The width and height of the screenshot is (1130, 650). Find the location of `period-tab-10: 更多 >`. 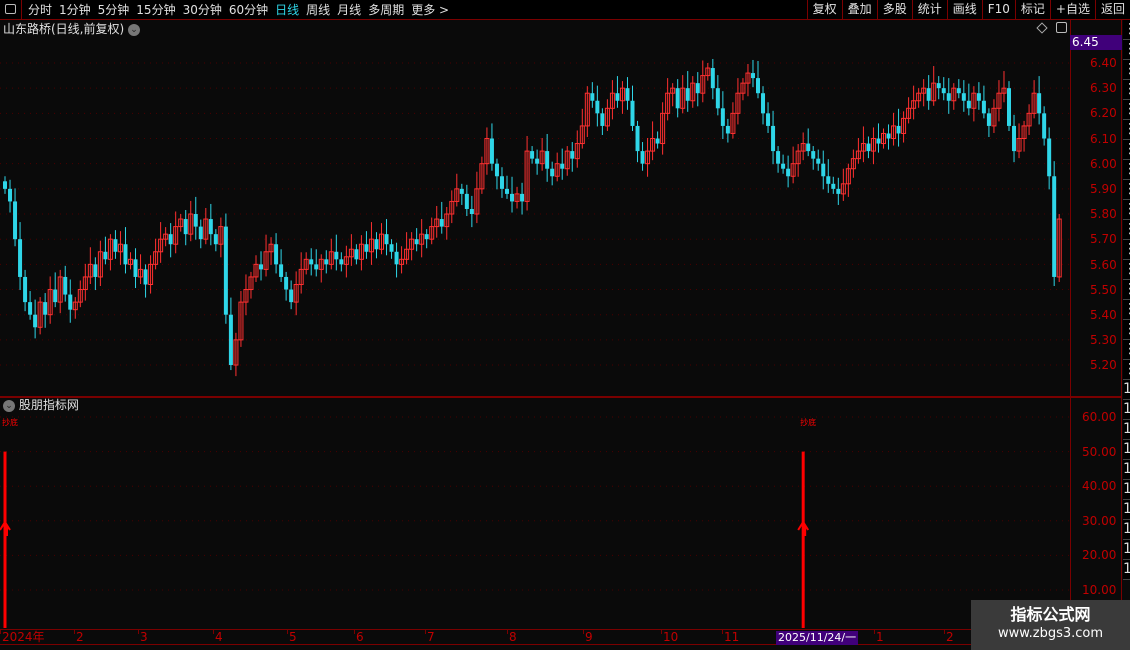

period-tab-10: 更多 > is located at coordinates (430, 10).